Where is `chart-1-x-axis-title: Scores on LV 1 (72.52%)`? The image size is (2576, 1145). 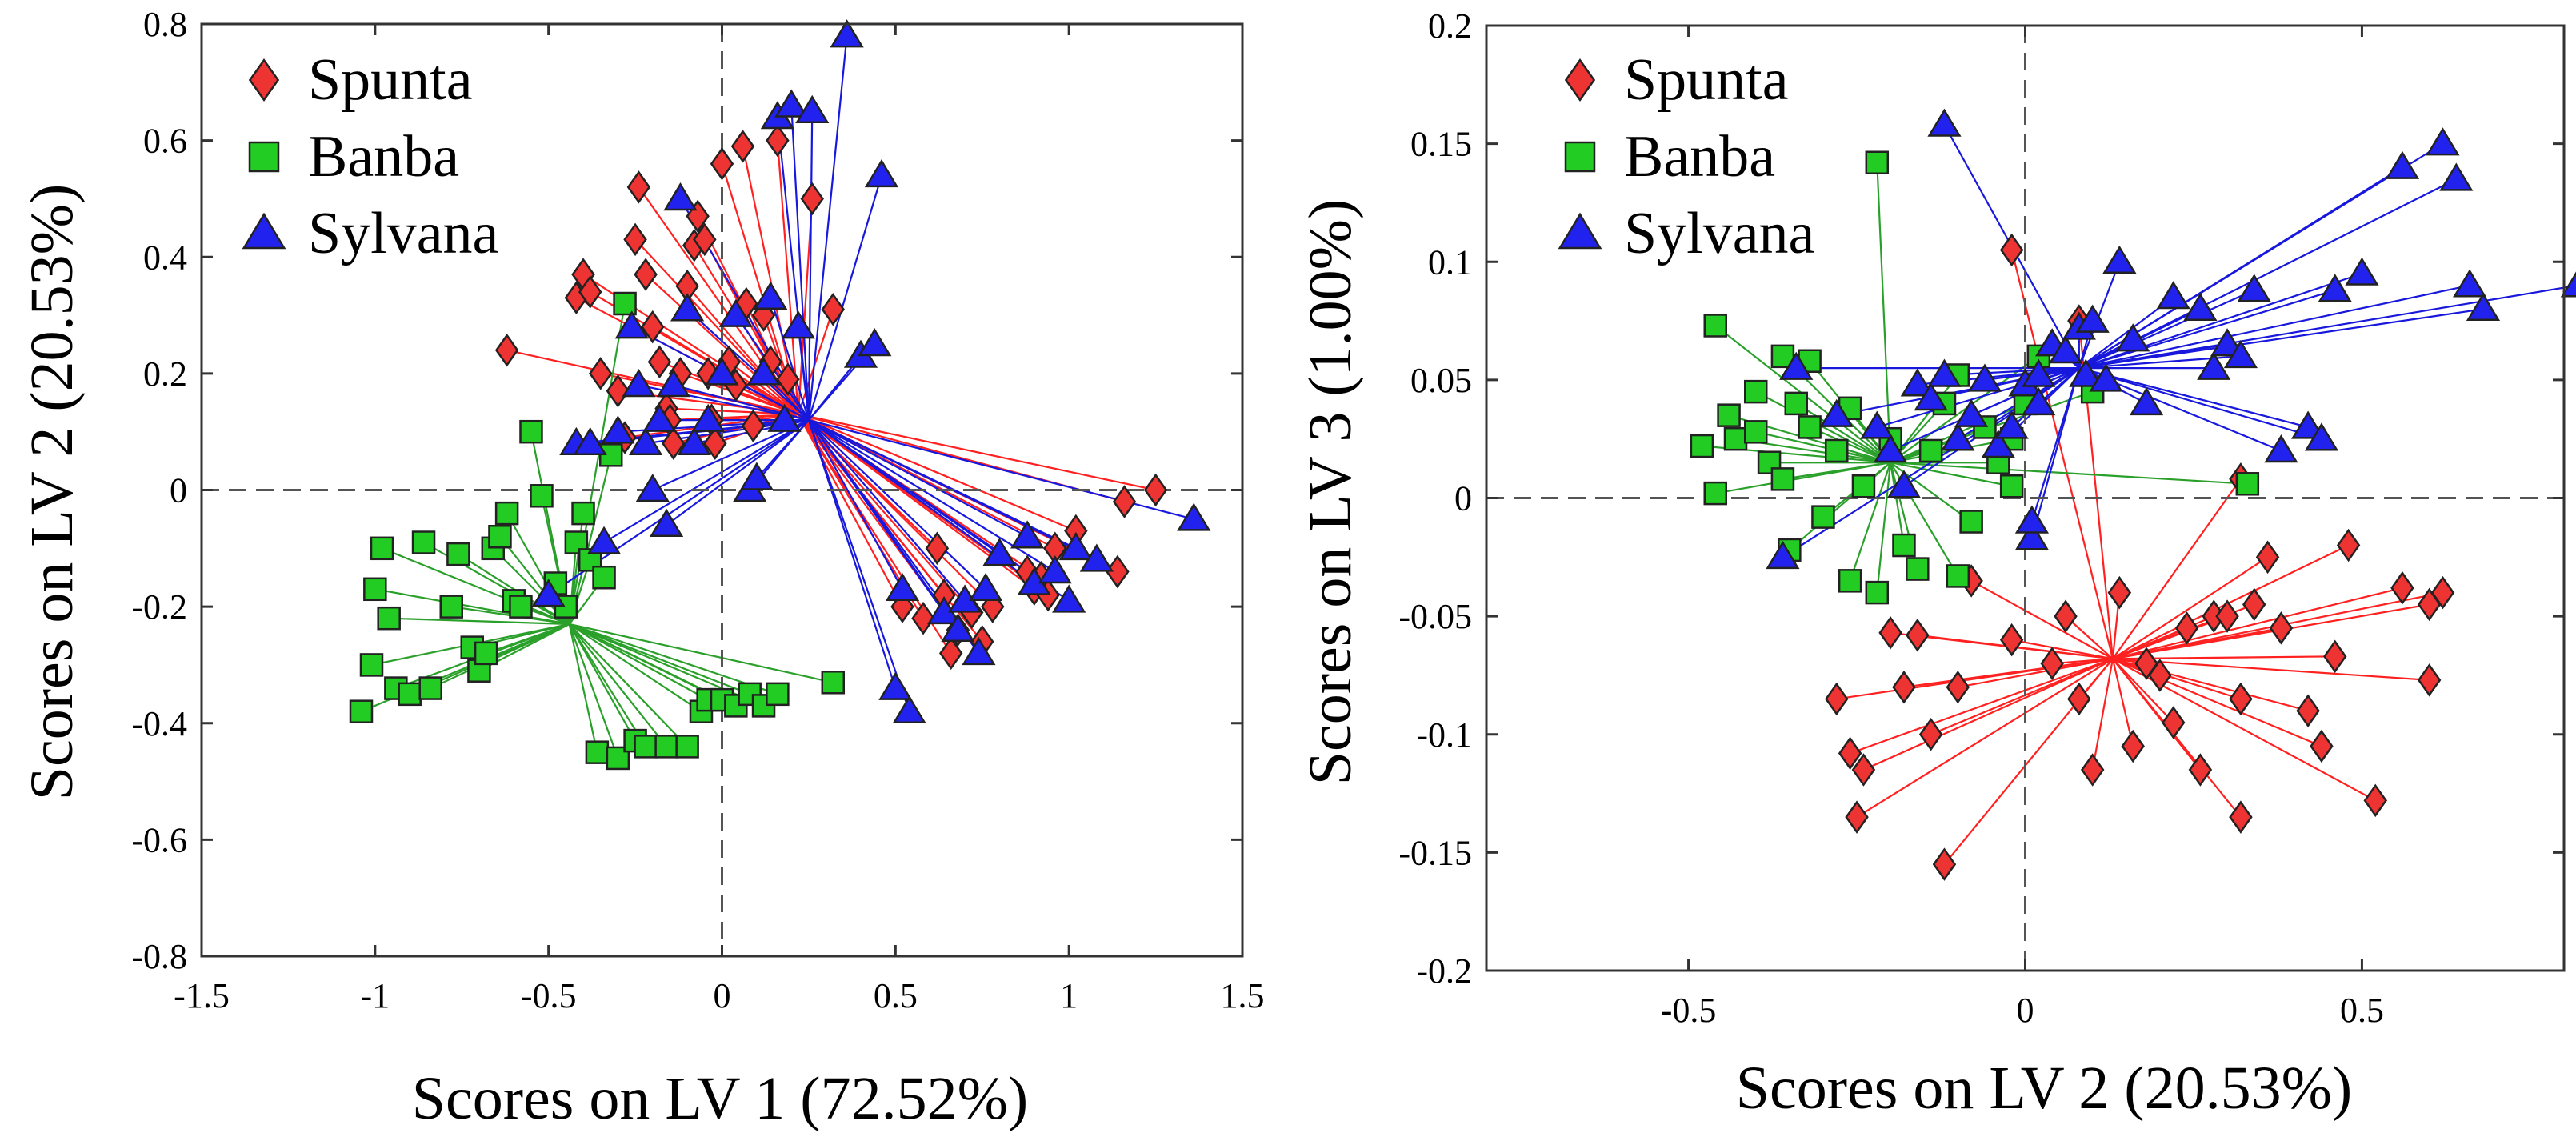 chart-1-x-axis-title: Scores on LV 1 (72.52%) is located at coordinates (720, 1098).